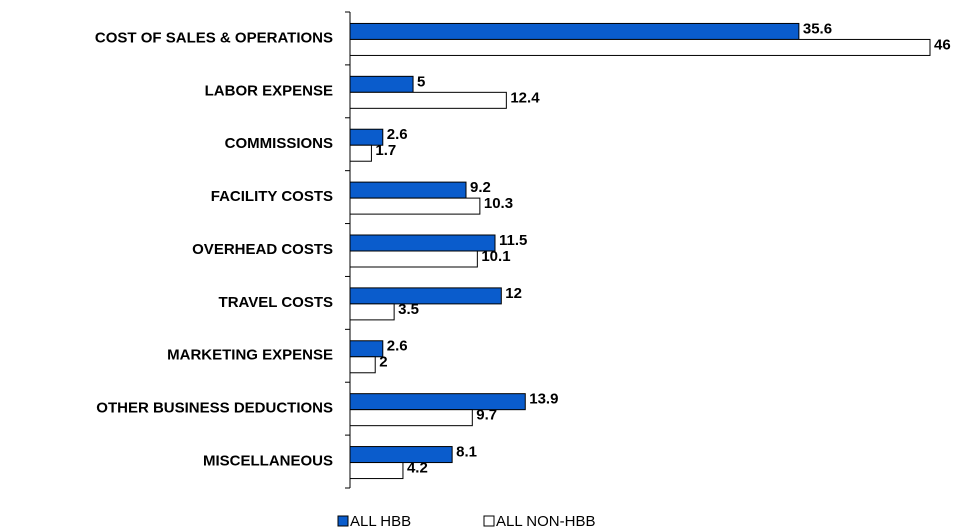  I want to click on data-label: 3.5, so click(408, 309).